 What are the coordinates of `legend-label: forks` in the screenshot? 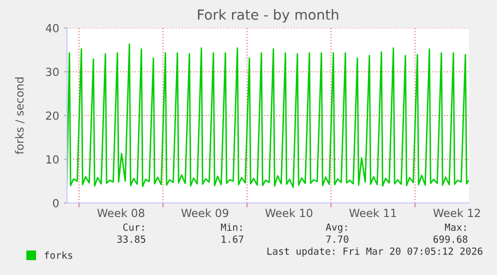 It's located at (58, 255).